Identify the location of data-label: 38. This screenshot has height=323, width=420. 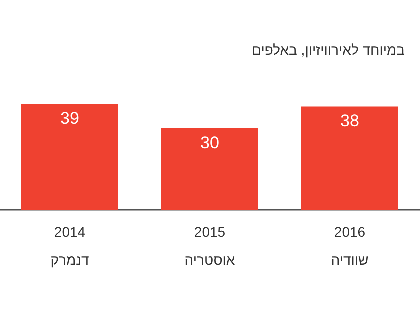
(350, 121).